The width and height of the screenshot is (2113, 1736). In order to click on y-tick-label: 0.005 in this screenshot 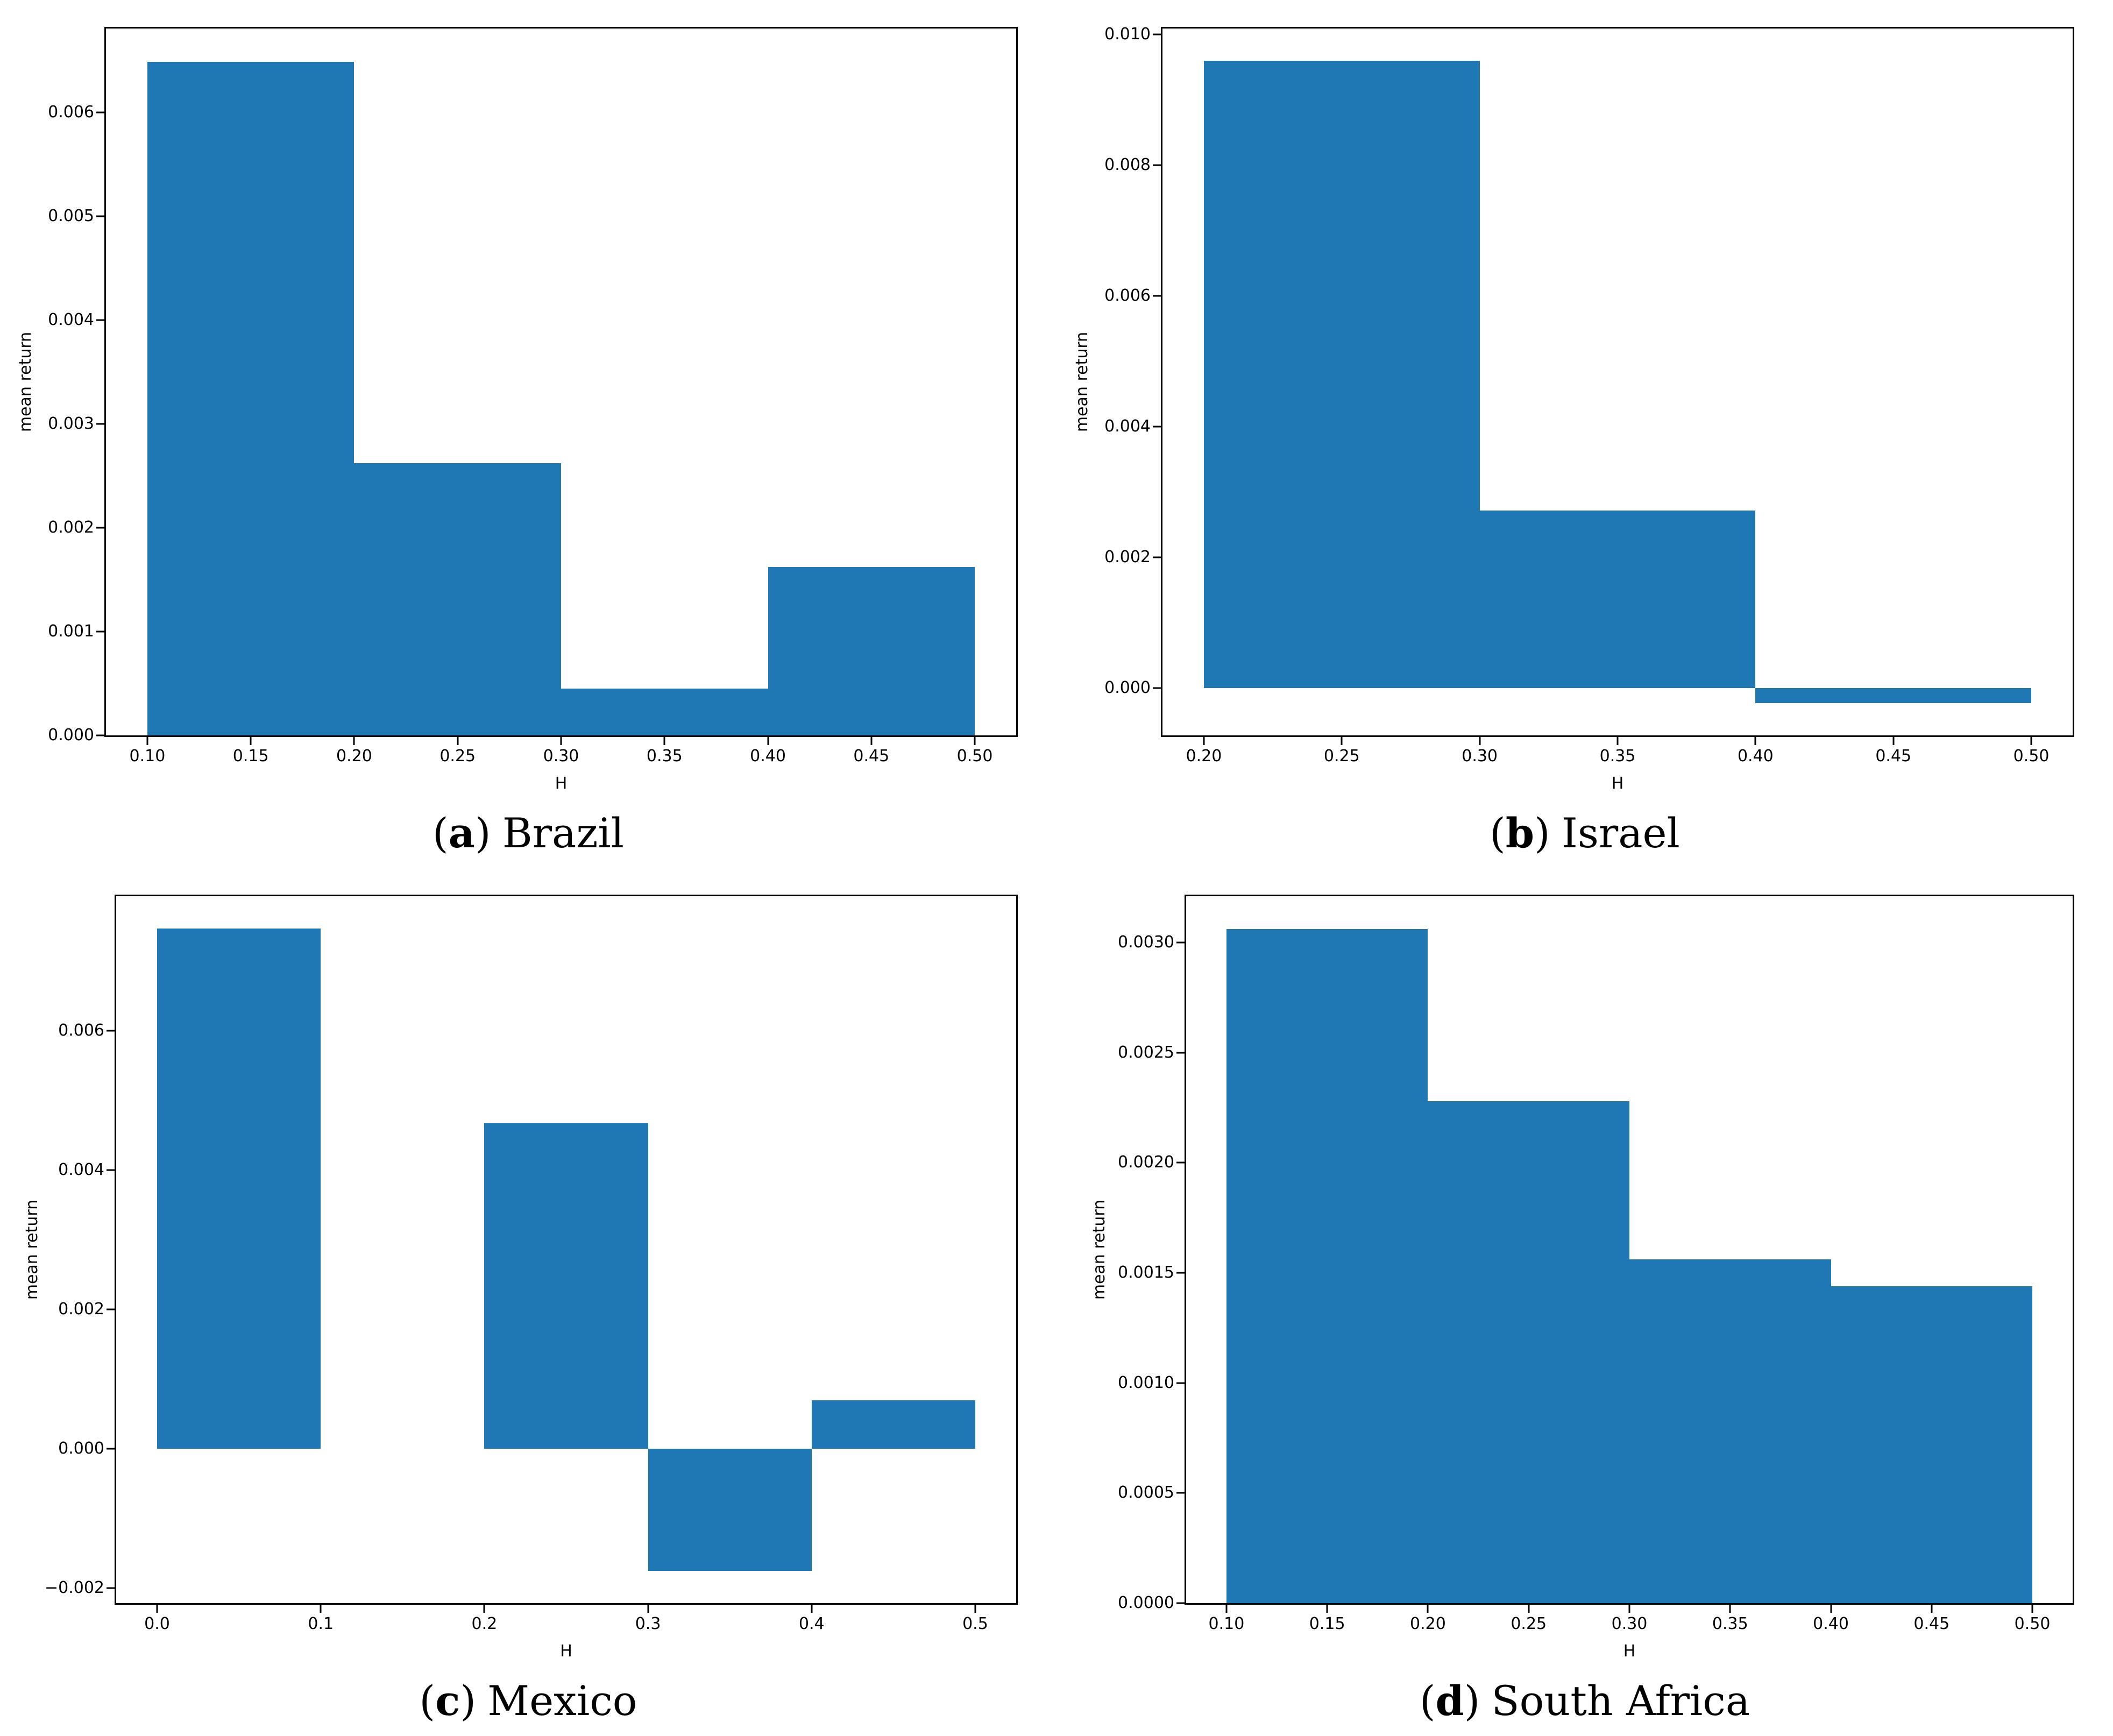, I will do `click(71, 216)`.